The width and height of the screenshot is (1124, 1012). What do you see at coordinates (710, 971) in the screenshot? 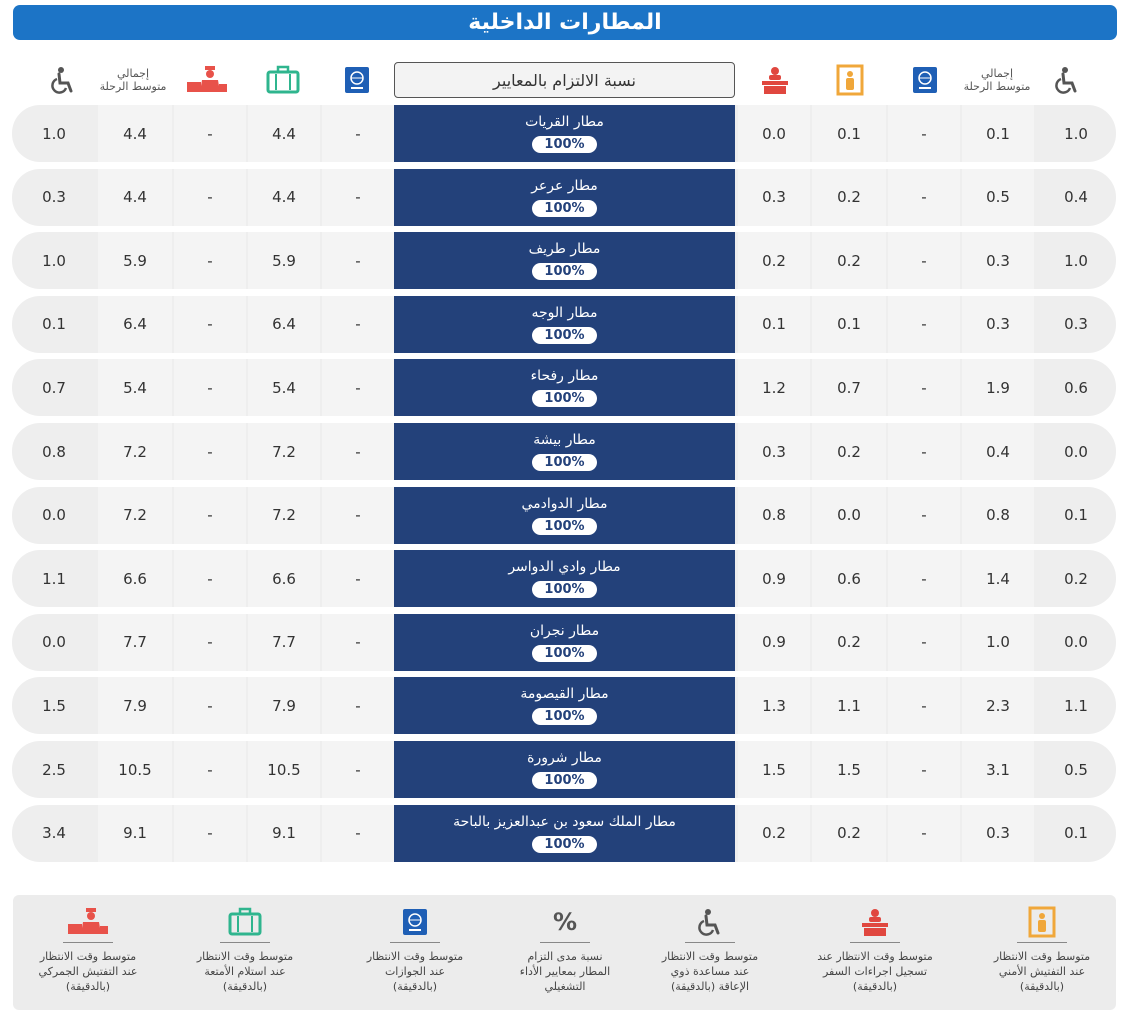
I see `legend-text: عند مساعدة ذوي` at bounding box center [710, 971].